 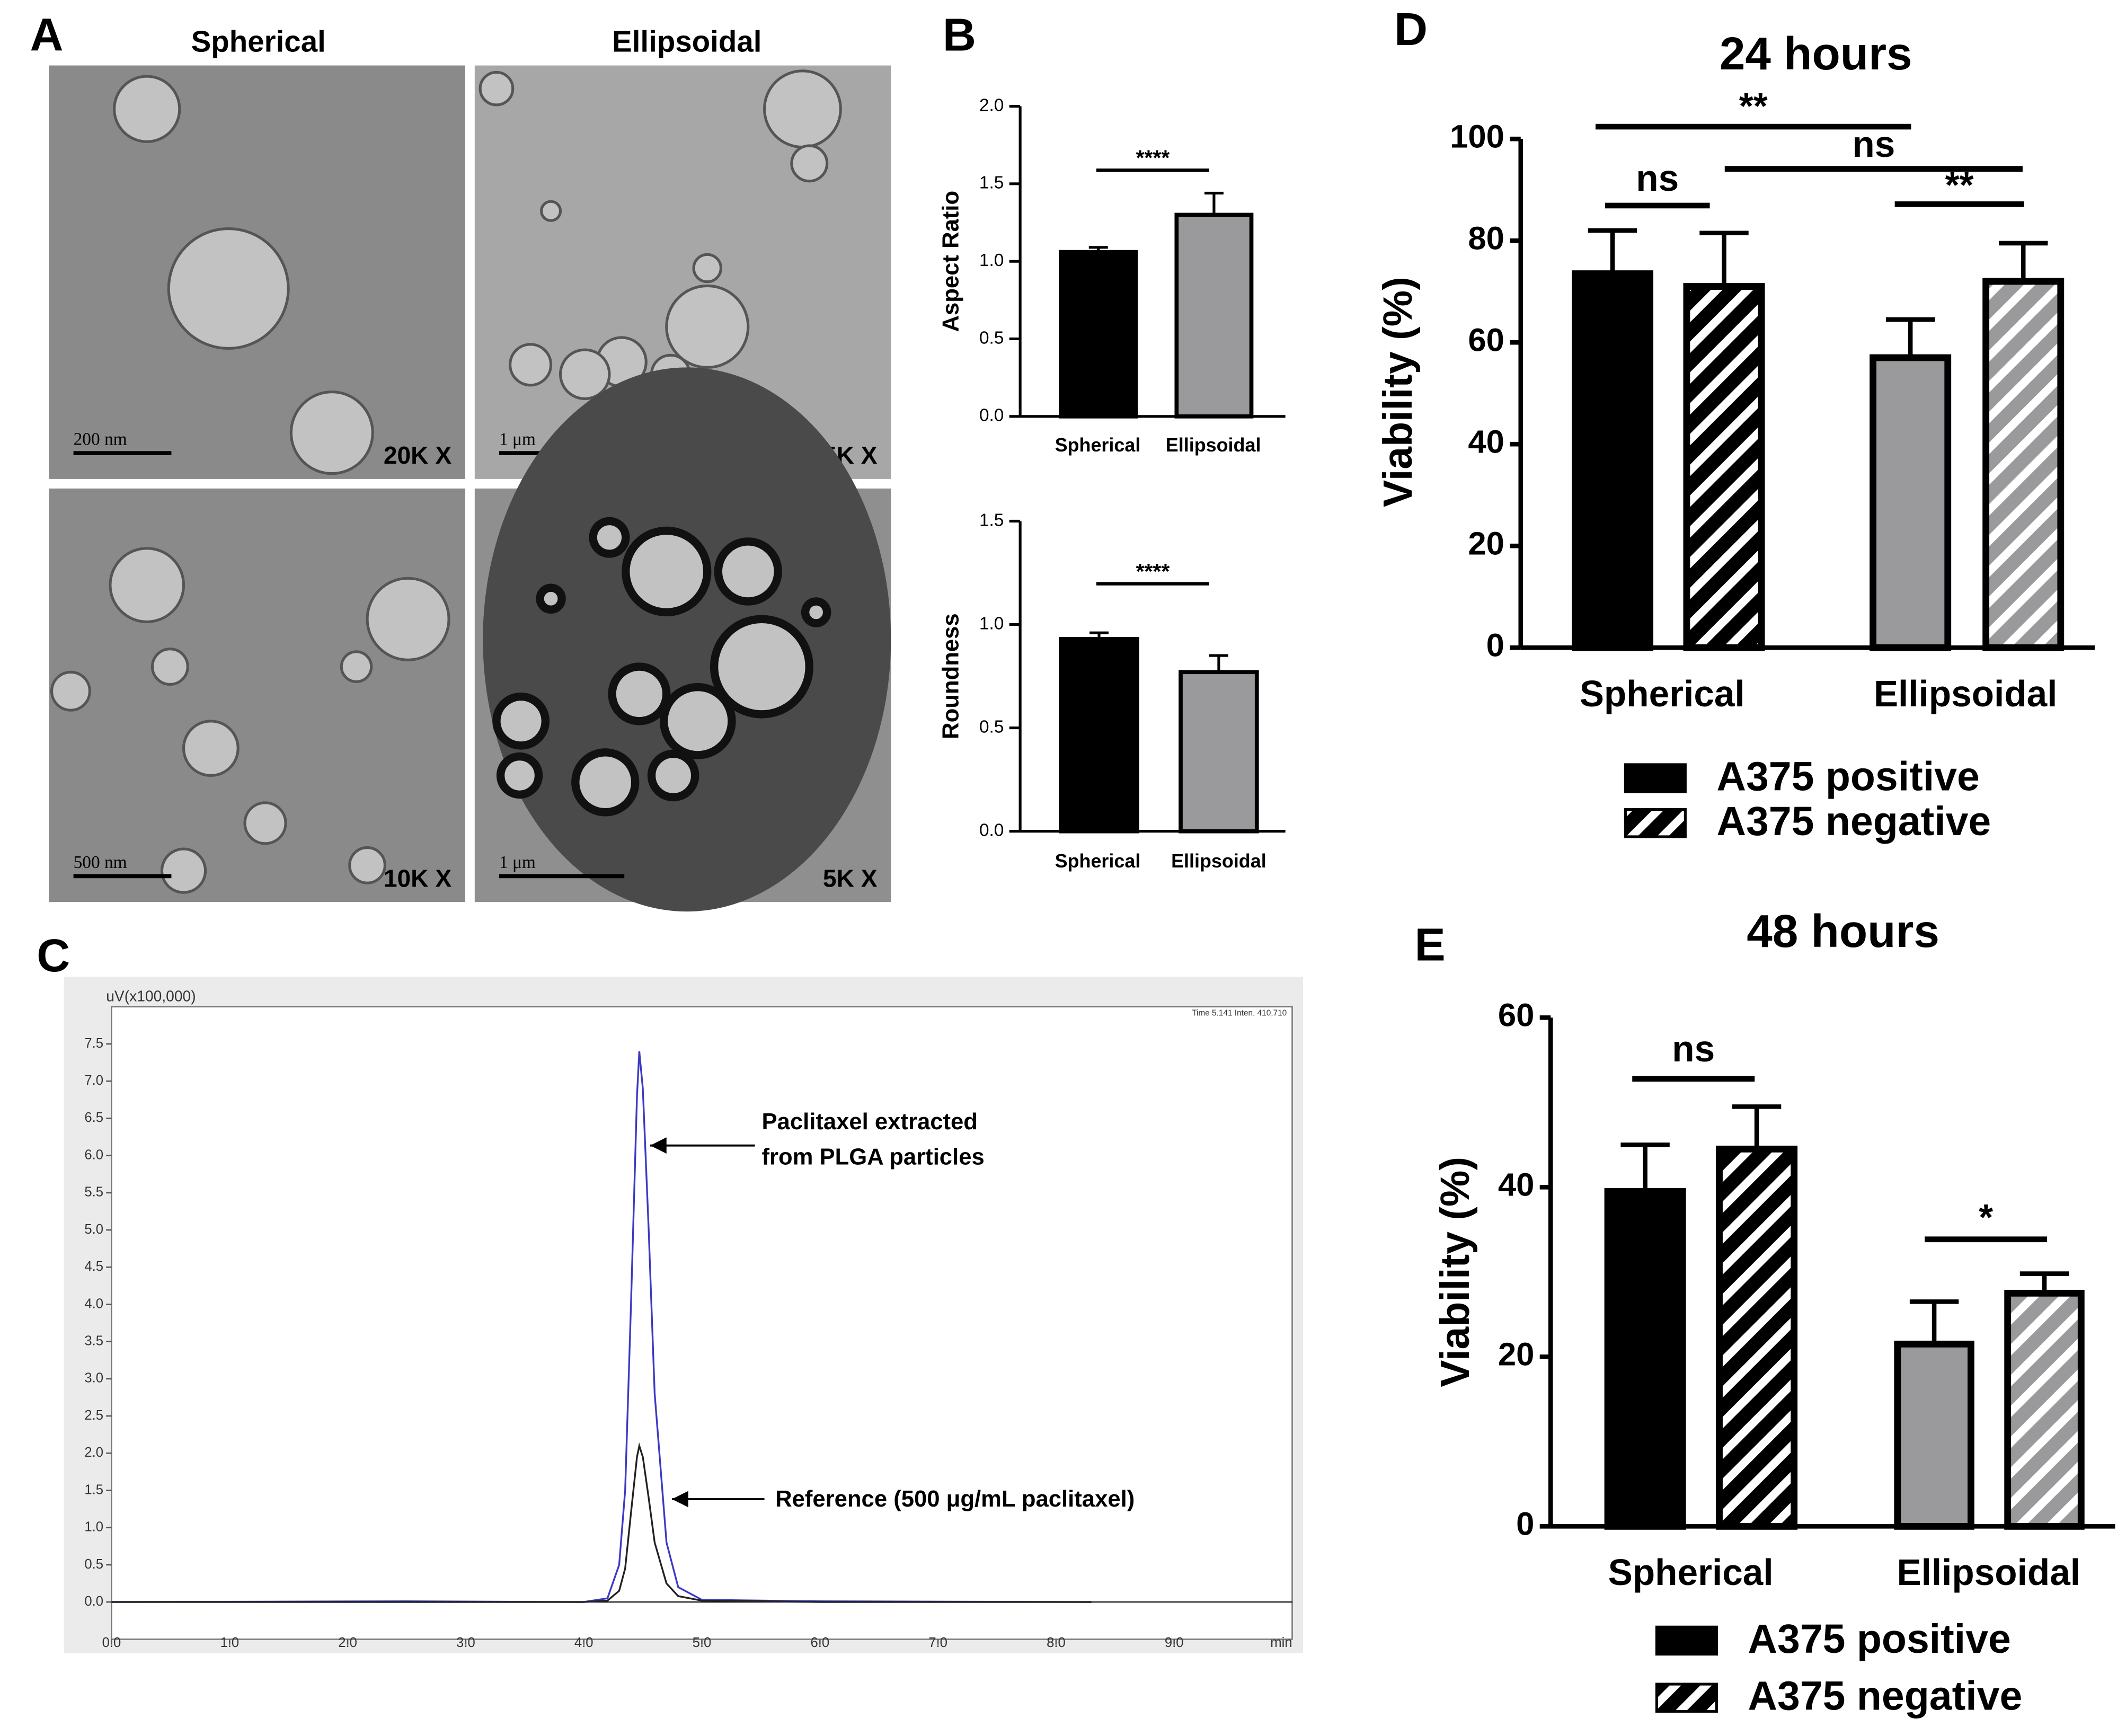 I want to click on x-tick-label: 3.0, so click(x=465, y=1642).